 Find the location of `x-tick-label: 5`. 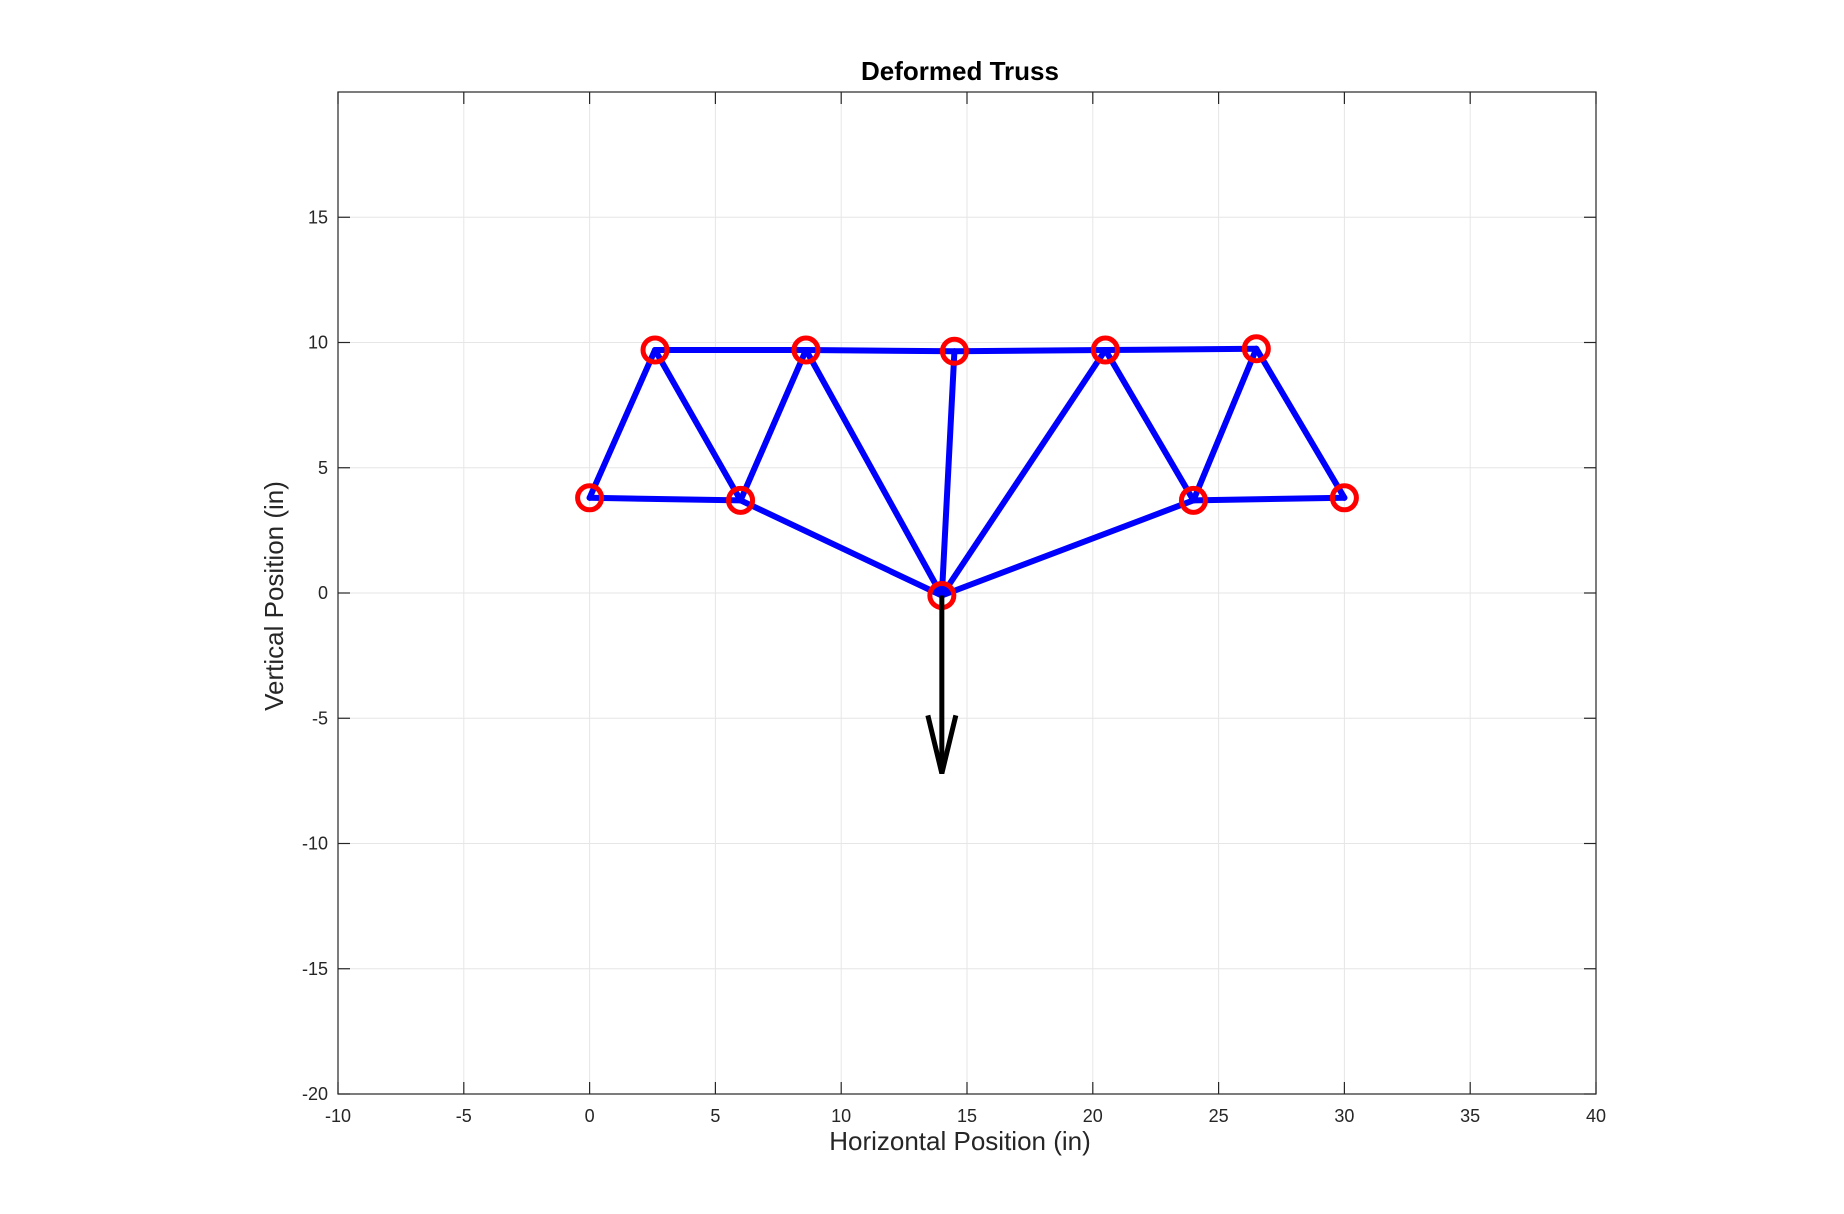

x-tick-label: 5 is located at coordinates (715, 1116).